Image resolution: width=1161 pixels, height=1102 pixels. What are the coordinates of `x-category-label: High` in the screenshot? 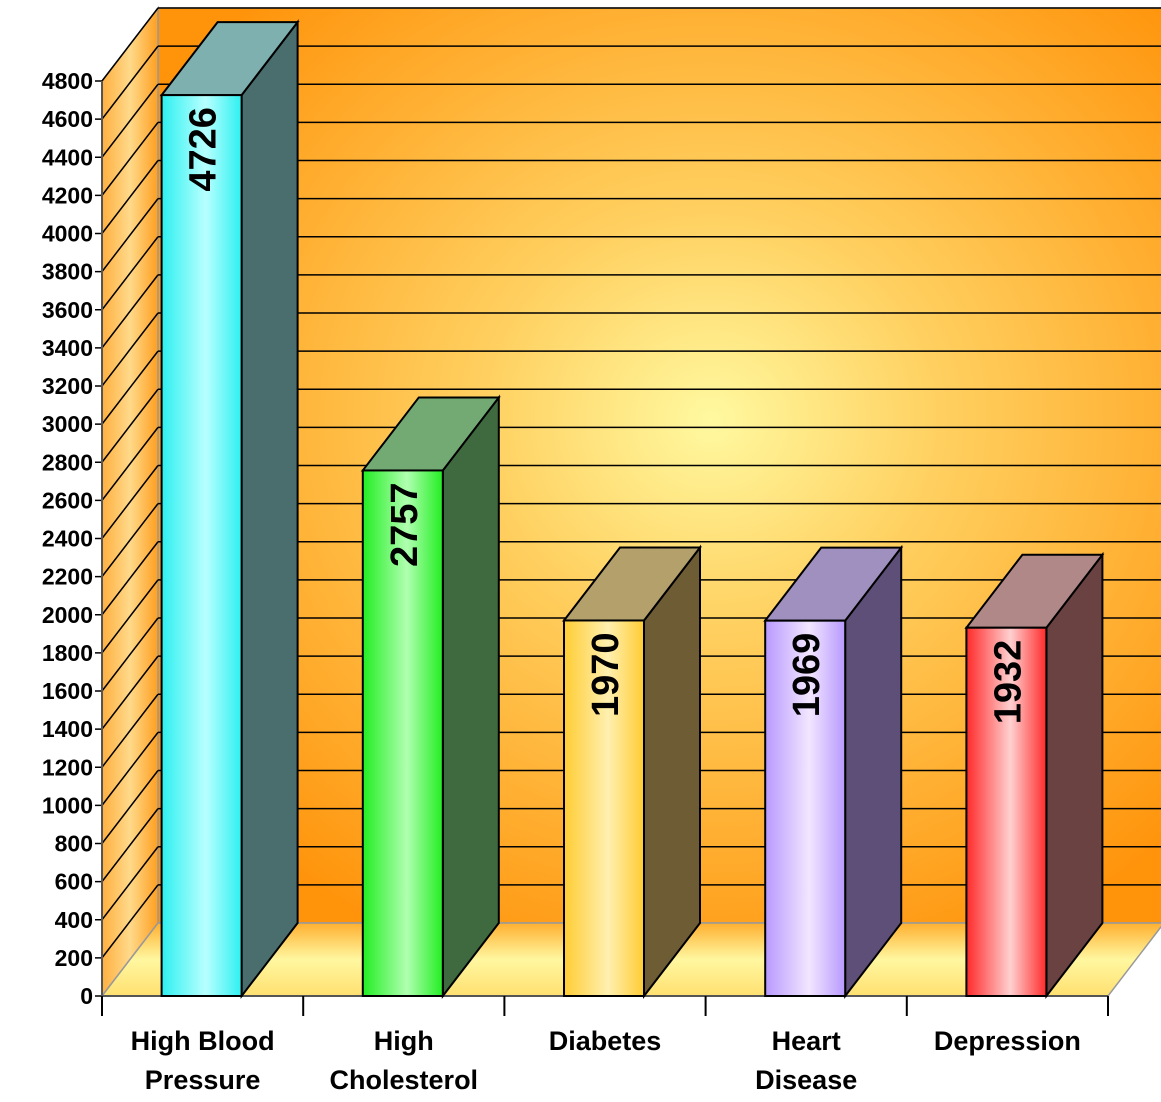 It's located at (404, 1041).